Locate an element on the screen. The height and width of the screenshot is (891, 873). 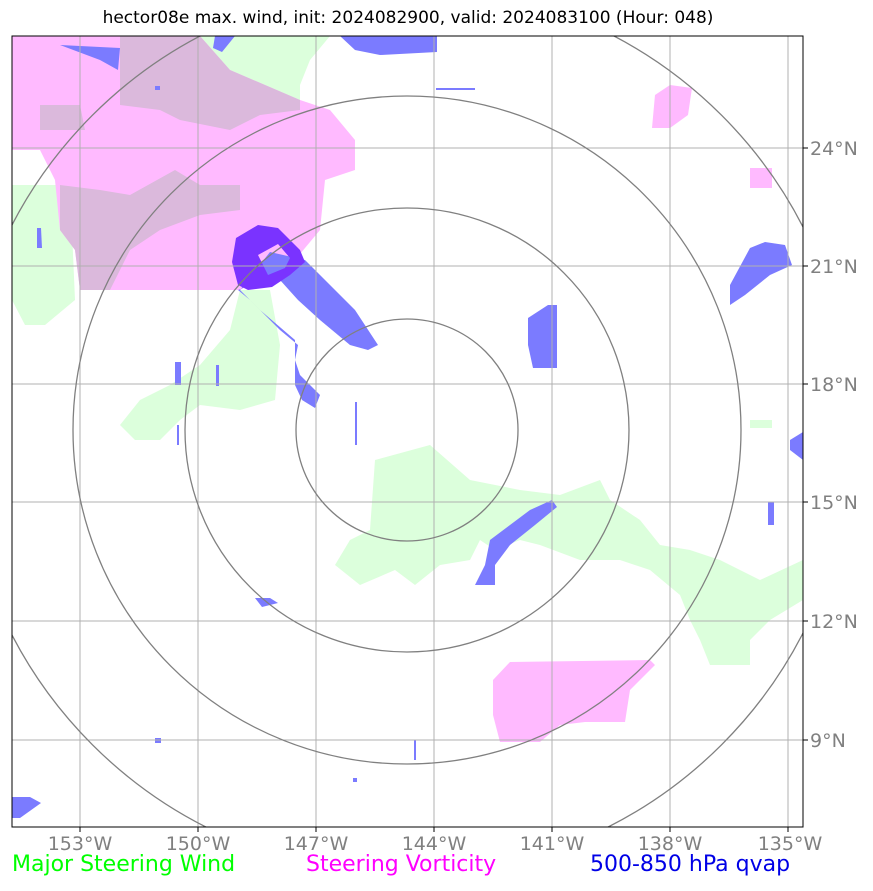
lon-label: 147°W is located at coordinates (316, 844).